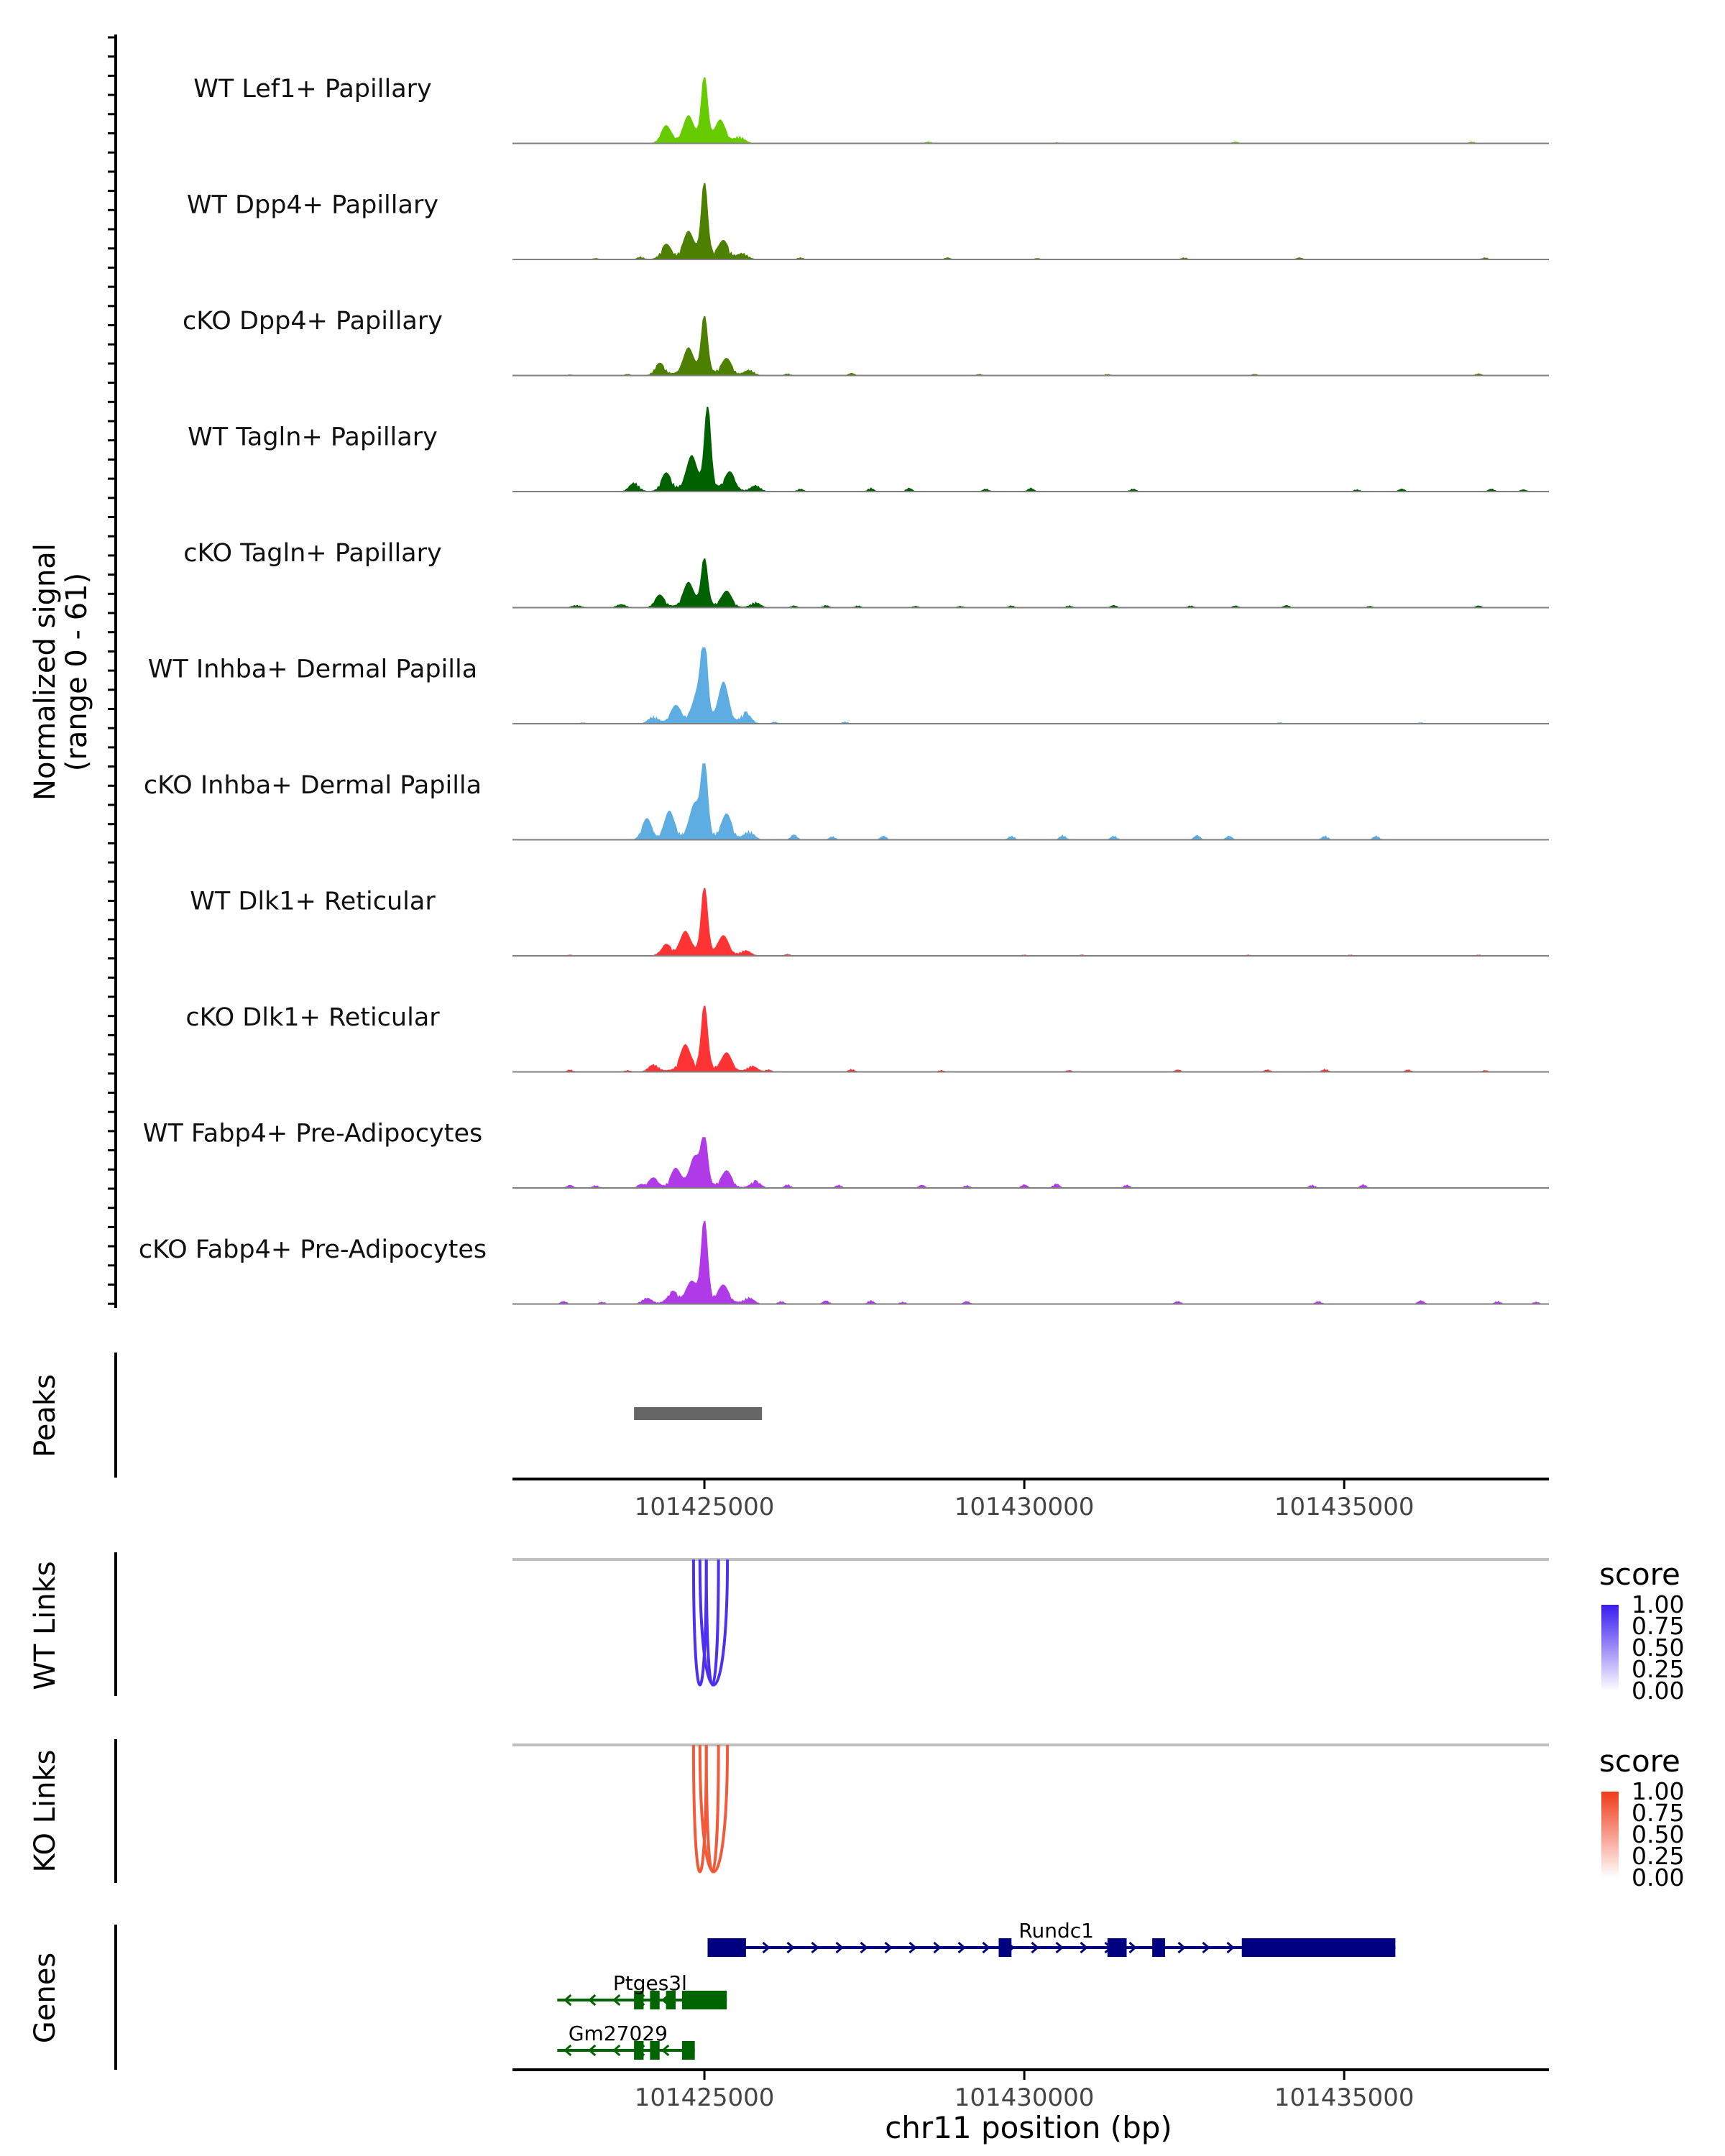 This screenshot has width=1725, height=2156. Describe the element at coordinates (1639, 1574) in the screenshot. I see `wt-legend-title: score` at that location.